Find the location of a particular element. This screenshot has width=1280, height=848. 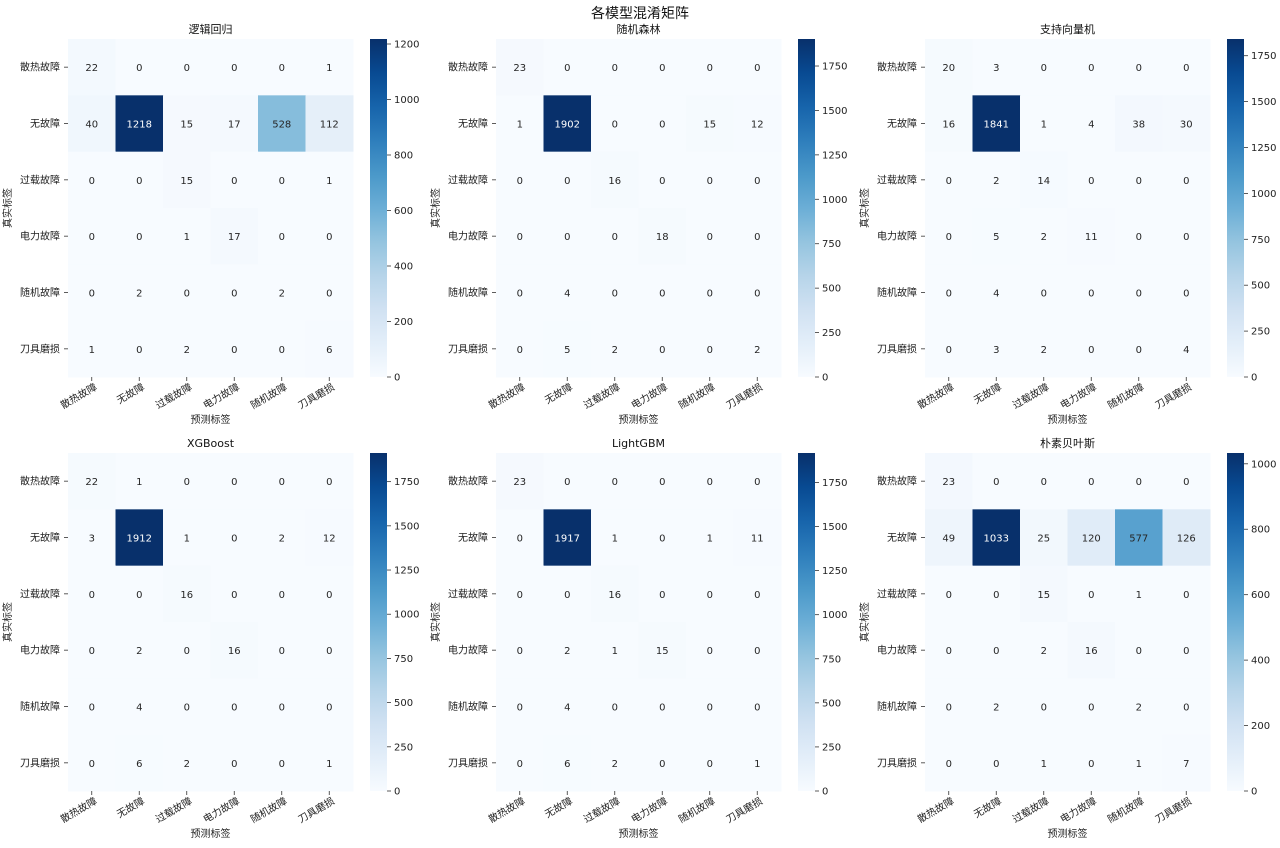

cell-value-label: 6 is located at coordinates (329, 350).